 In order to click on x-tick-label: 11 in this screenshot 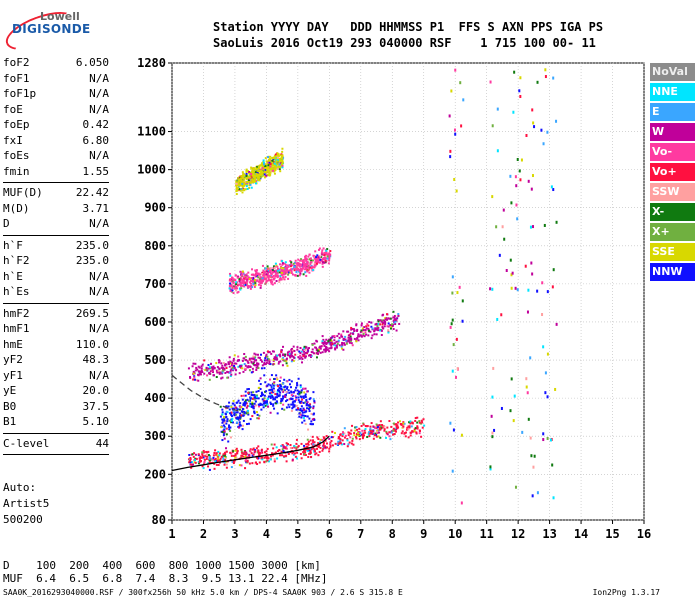, I will do `click(486, 534)`.